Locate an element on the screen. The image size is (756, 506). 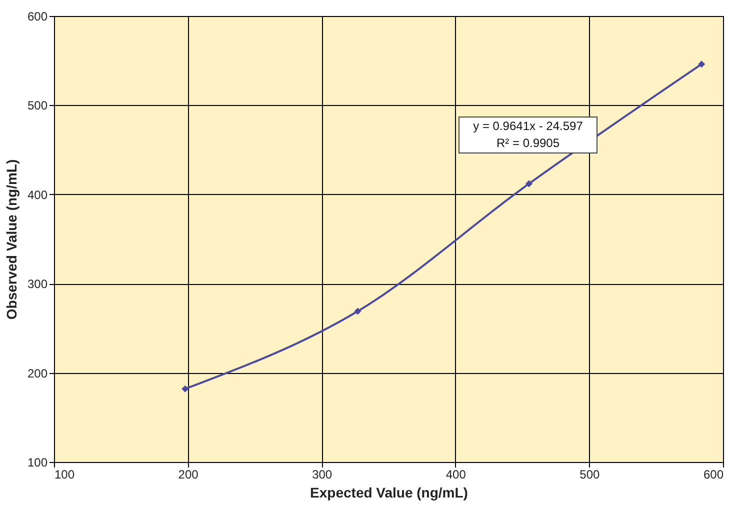
x-tick-label: 600 is located at coordinates (713, 475).